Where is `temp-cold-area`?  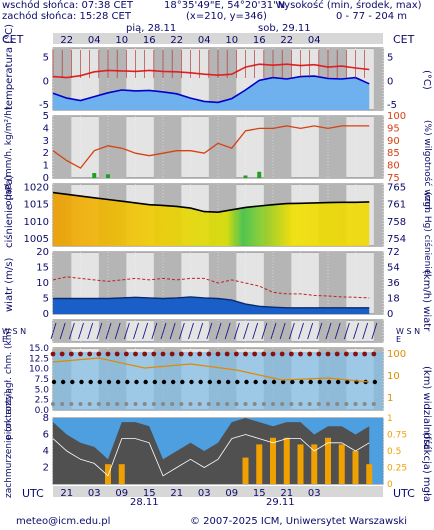
temp-cold-area is located at coordinates (211, 93).